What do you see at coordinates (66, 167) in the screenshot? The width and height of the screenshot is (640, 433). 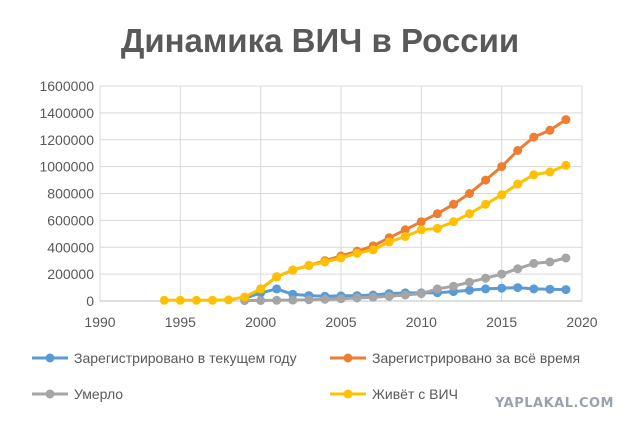 I see `y-tick-label: 1000000` at bounding box center [66, 167].